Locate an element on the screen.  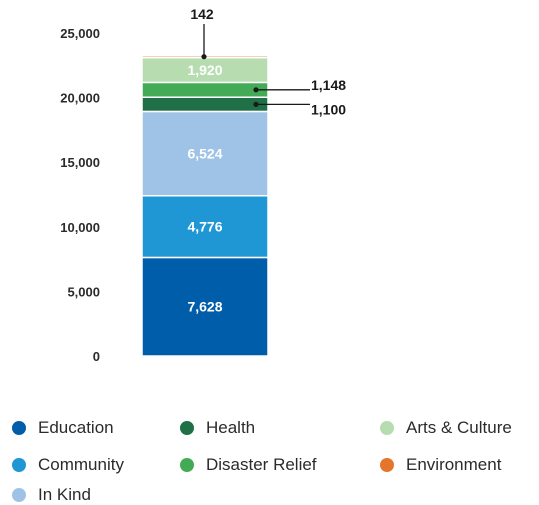
legend-item-arts-and-culture: Arts & Culture is located at coordinates (446, 428).